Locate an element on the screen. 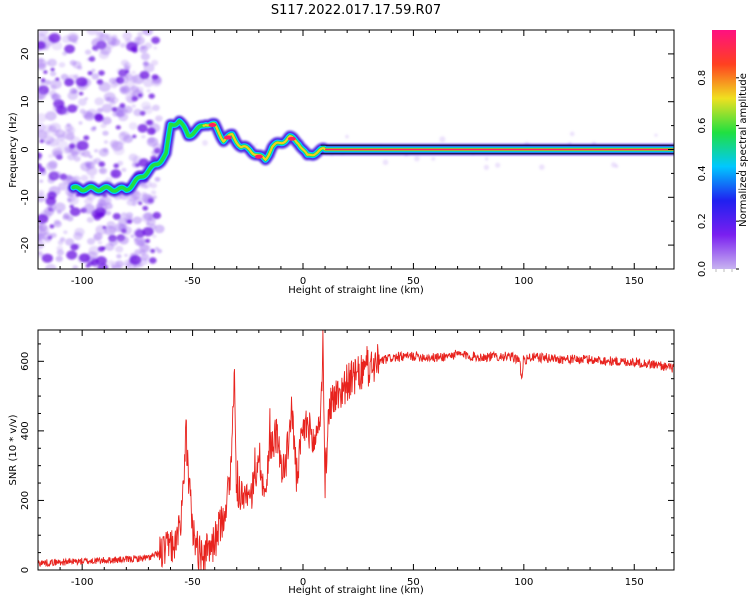 Image resolution: width=750 pixels, height=600 pixels. spectrogram-x-tick-label: 0 is located at coordinates (303, 281).